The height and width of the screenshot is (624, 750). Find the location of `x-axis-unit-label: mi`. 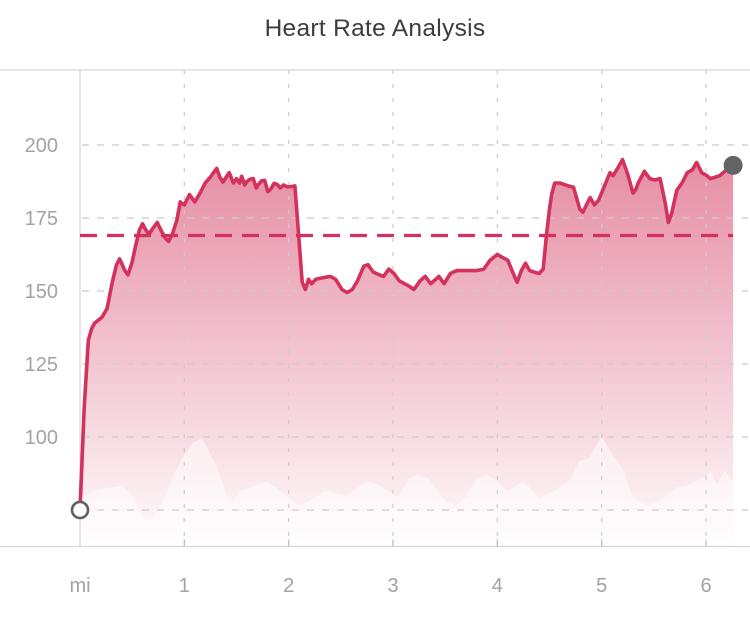

x-axis-unit-label: mi is located at coordinates (79, 586).